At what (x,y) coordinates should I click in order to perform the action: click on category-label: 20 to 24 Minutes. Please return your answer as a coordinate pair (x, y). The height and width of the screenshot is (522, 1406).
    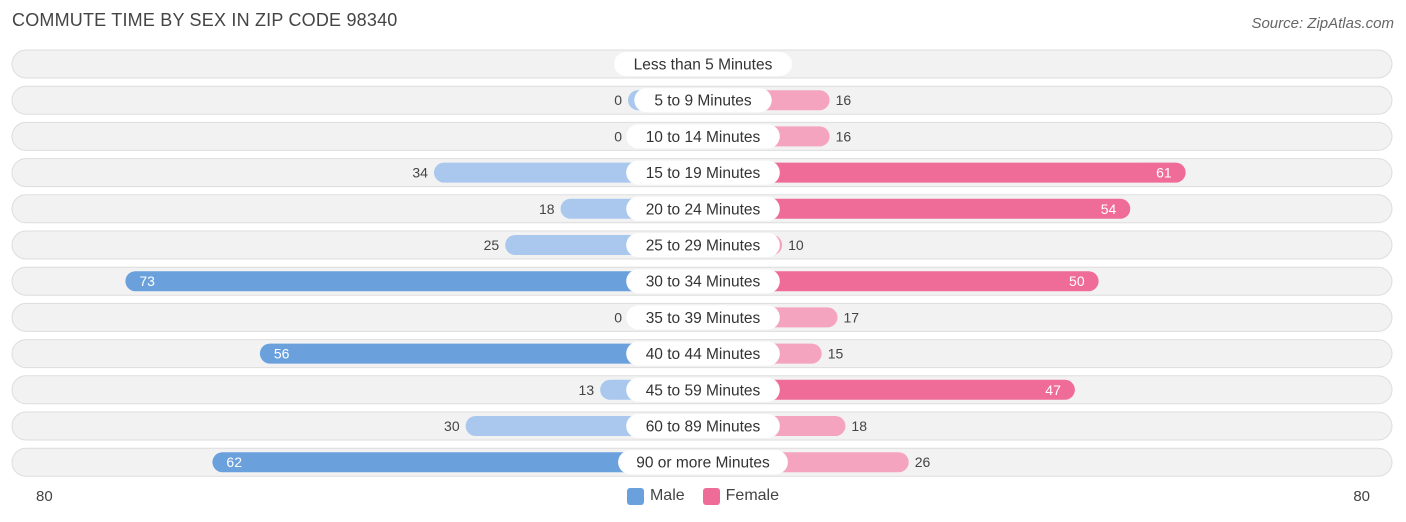
    Looking at the image, I should click on (703, 209).